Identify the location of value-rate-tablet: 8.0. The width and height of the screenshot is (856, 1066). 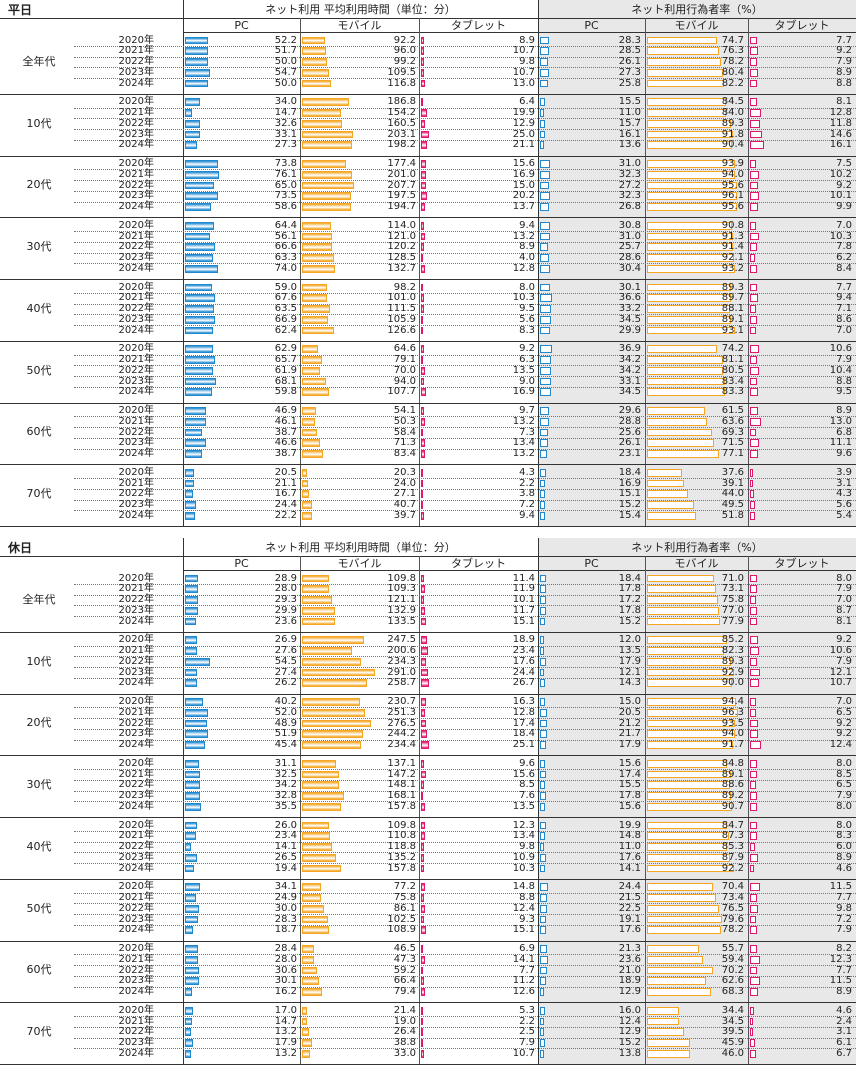
(844, 806).